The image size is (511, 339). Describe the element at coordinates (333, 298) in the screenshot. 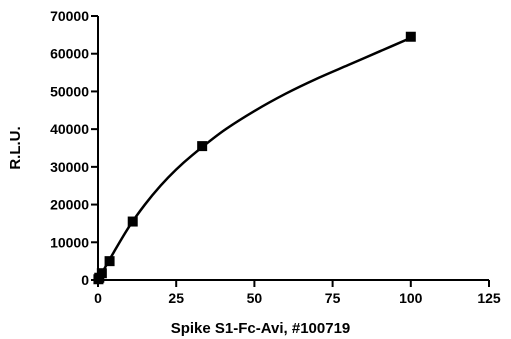

I see `x-tick-label: 75` at that location.